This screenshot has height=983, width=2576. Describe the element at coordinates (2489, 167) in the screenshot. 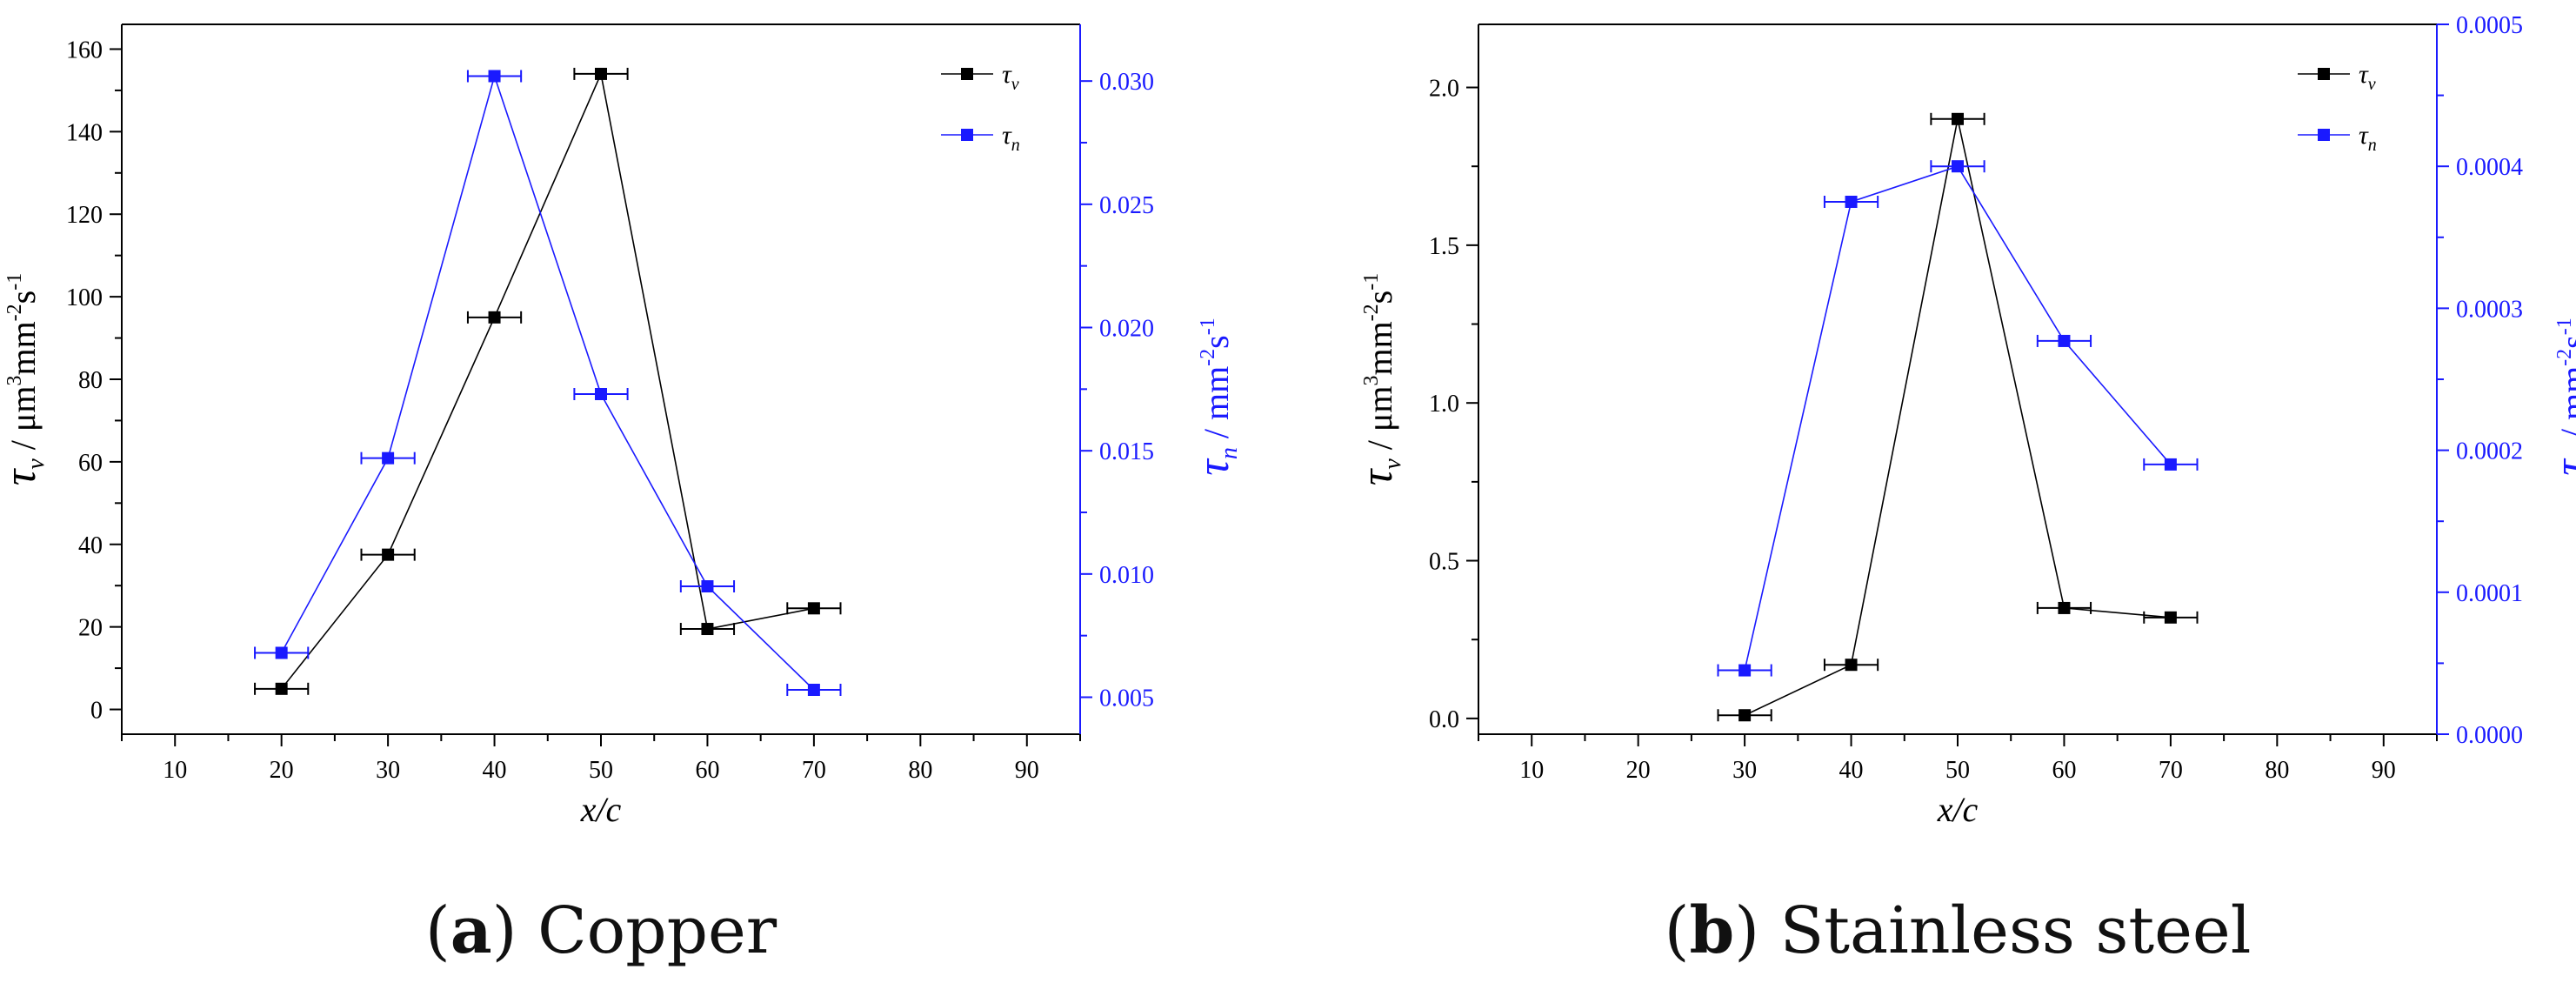

I see `y-right-tick-label: 0.0004` at that location.